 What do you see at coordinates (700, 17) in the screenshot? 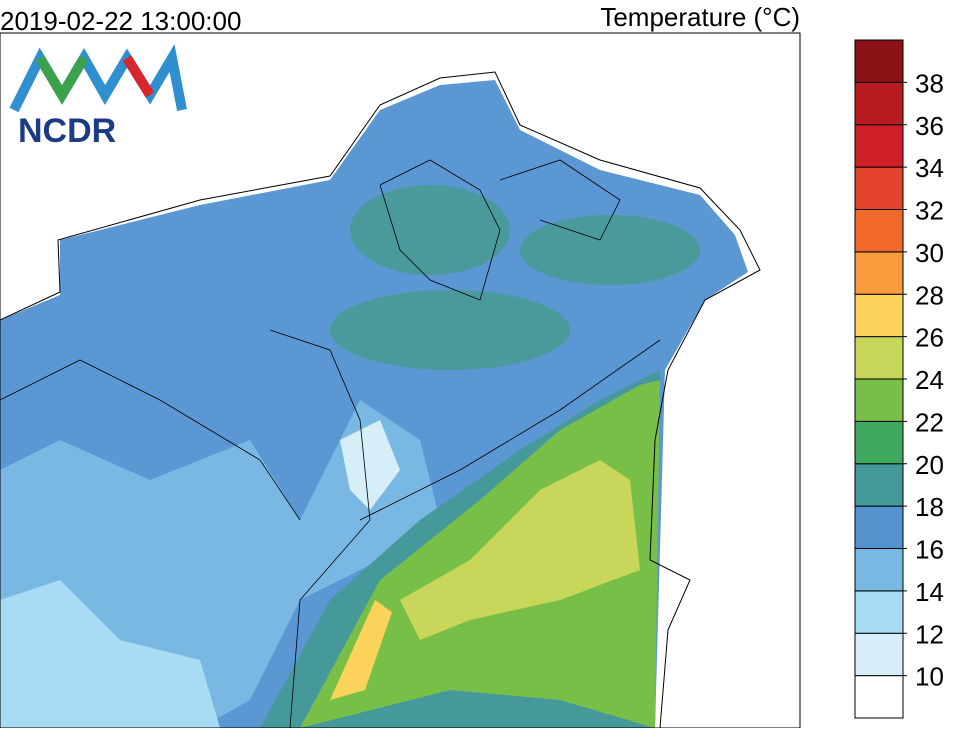
I see `map-title: Temperature (°C)` at bounding box center [700, 17].